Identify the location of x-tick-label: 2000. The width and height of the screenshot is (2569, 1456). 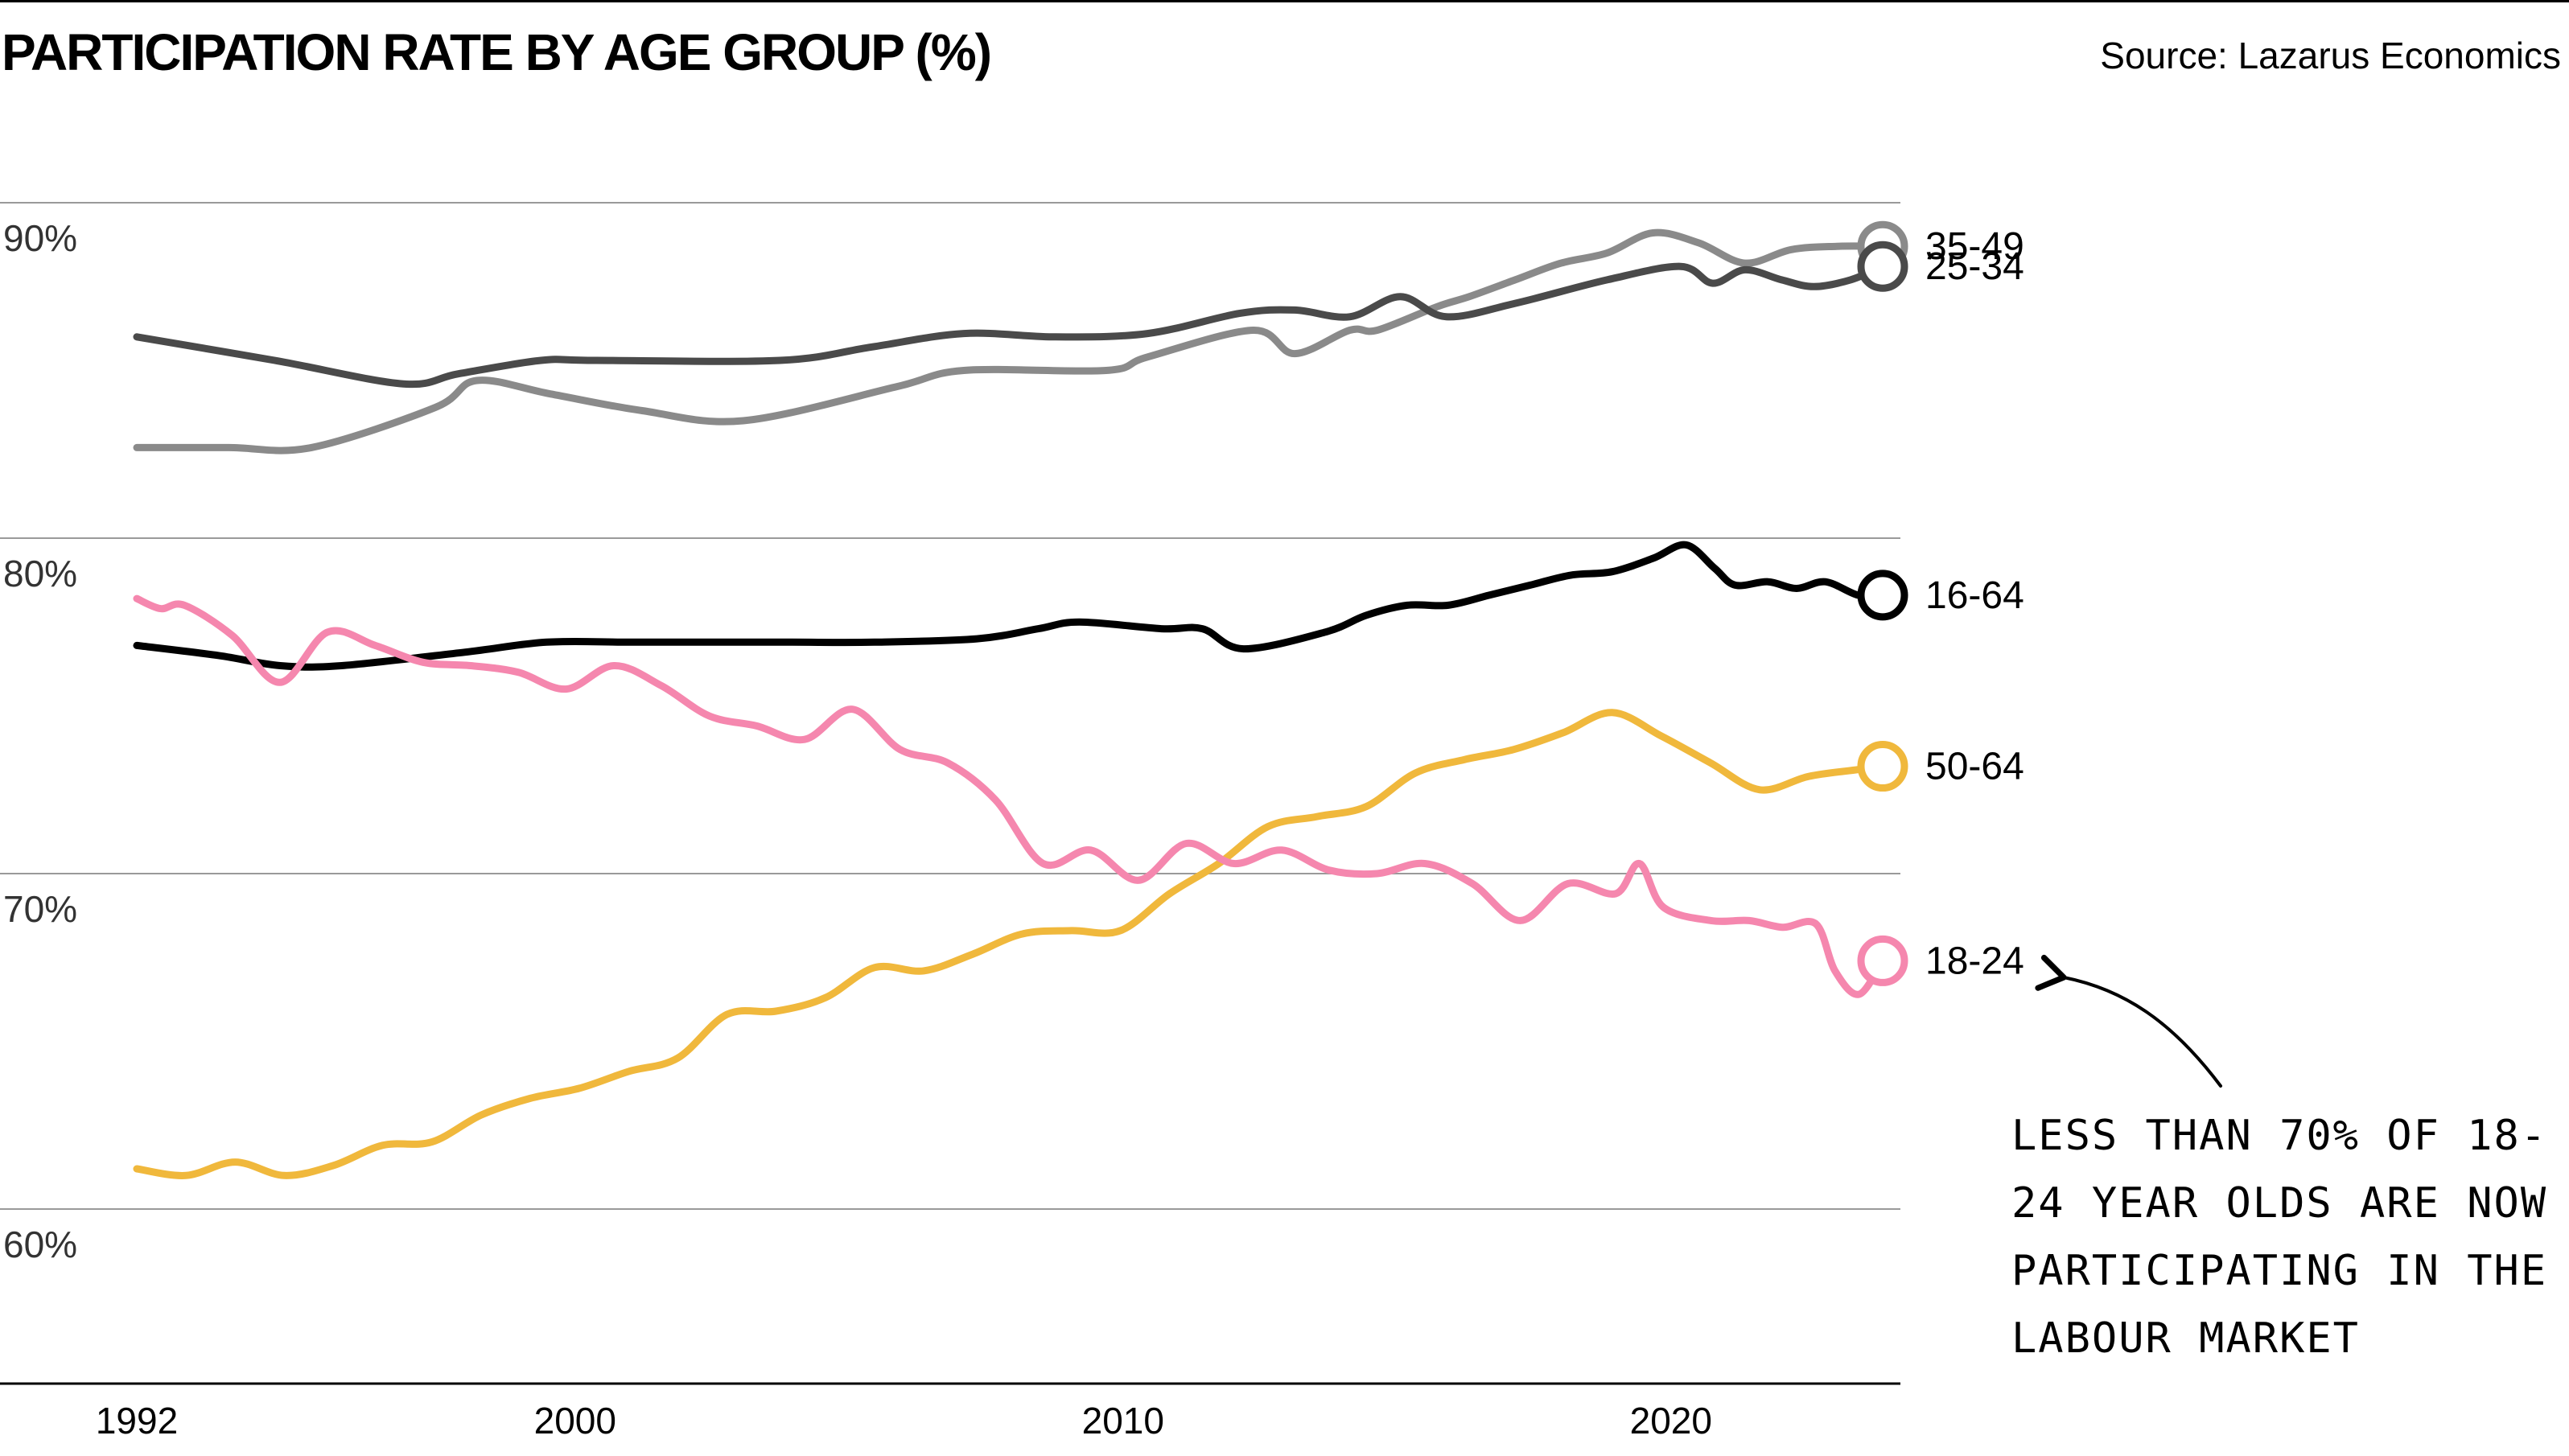
(575, 1421).